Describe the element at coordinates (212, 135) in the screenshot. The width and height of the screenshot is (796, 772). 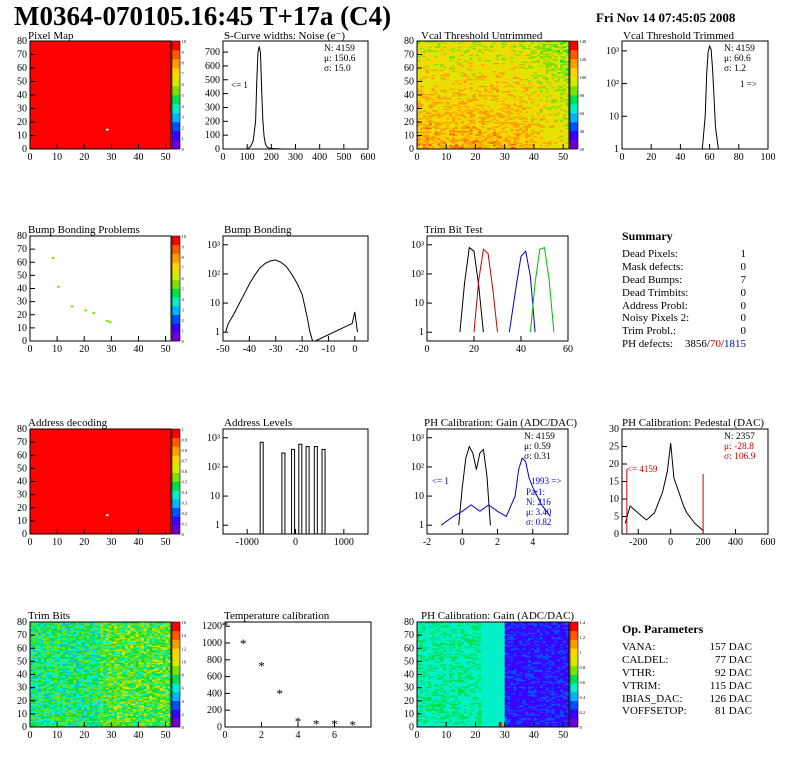
I see `y-tick-label: 100` at that location.